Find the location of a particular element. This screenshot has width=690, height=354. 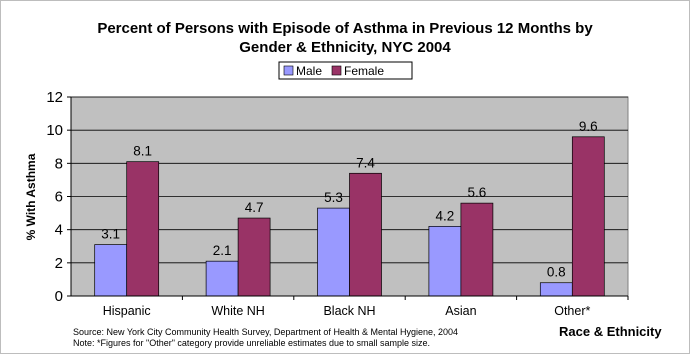

legend: Male Female is located at coordinates (345, 70).